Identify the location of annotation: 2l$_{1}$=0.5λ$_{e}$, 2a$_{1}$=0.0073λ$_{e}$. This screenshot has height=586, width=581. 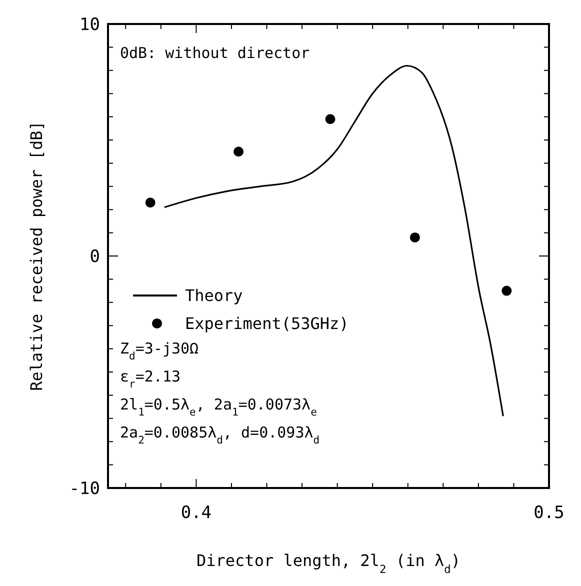
(218, 406).